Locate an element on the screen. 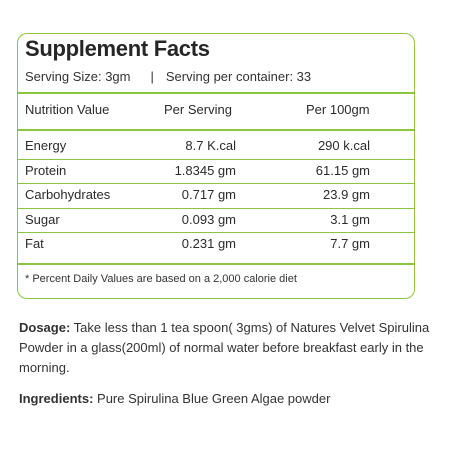  table-row: Sugar 0.093 gm 3.1 gm is located at coordinates (216, 221).